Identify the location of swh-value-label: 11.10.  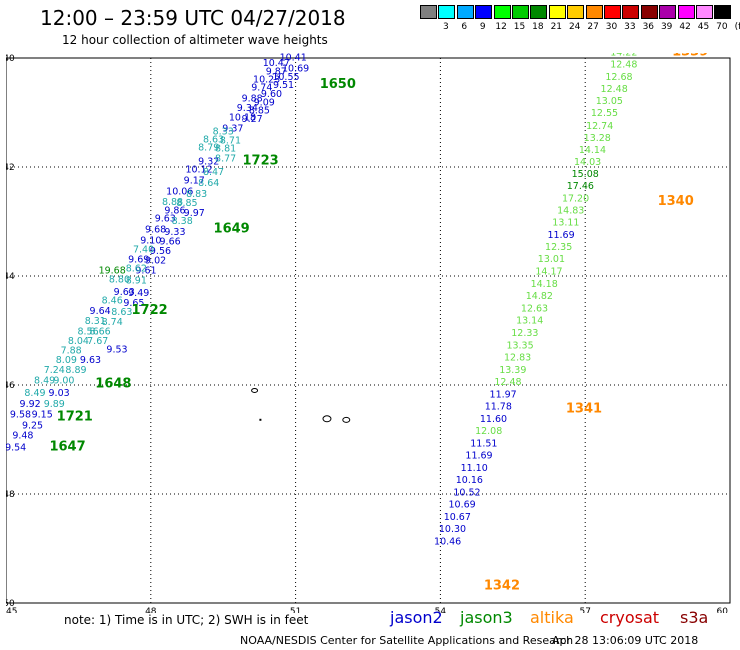
(474, 468).